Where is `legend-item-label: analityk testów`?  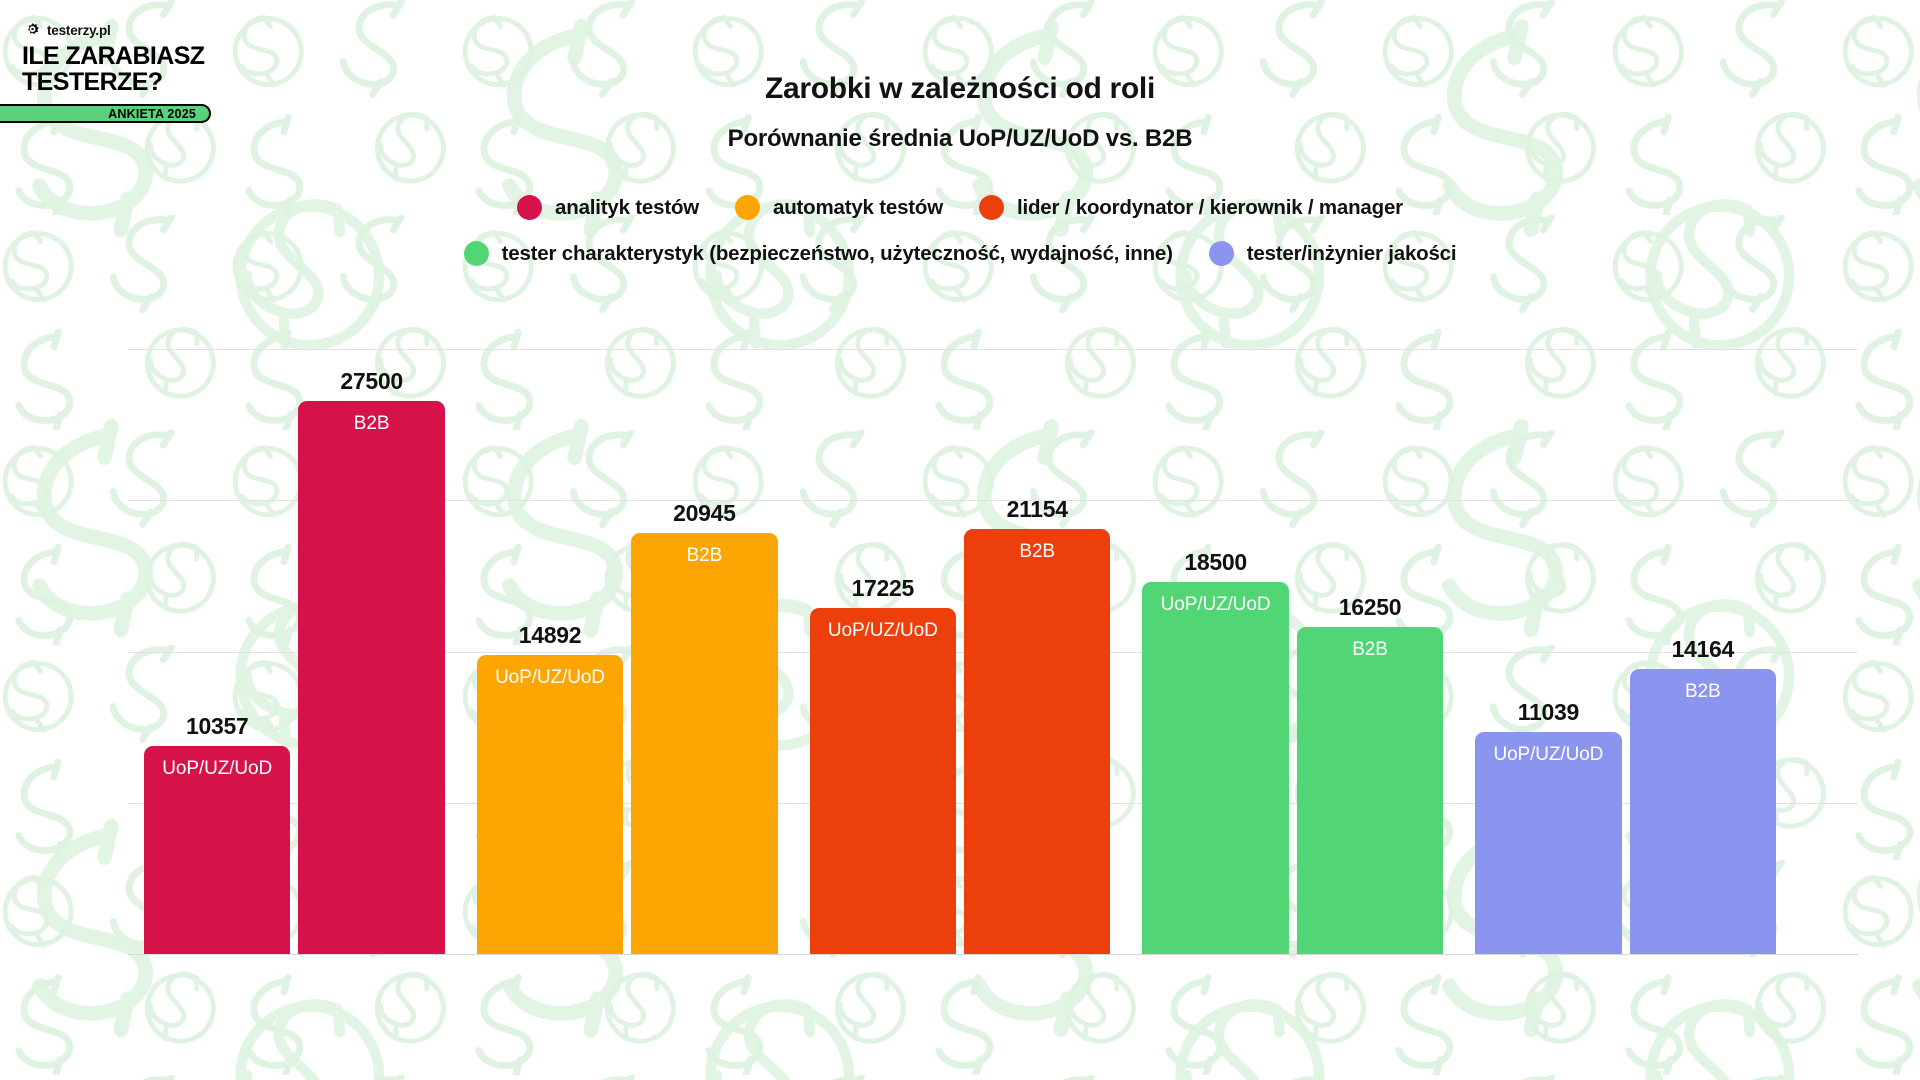 legend-item-label: analityk testów is located at coordinates (627, 207).